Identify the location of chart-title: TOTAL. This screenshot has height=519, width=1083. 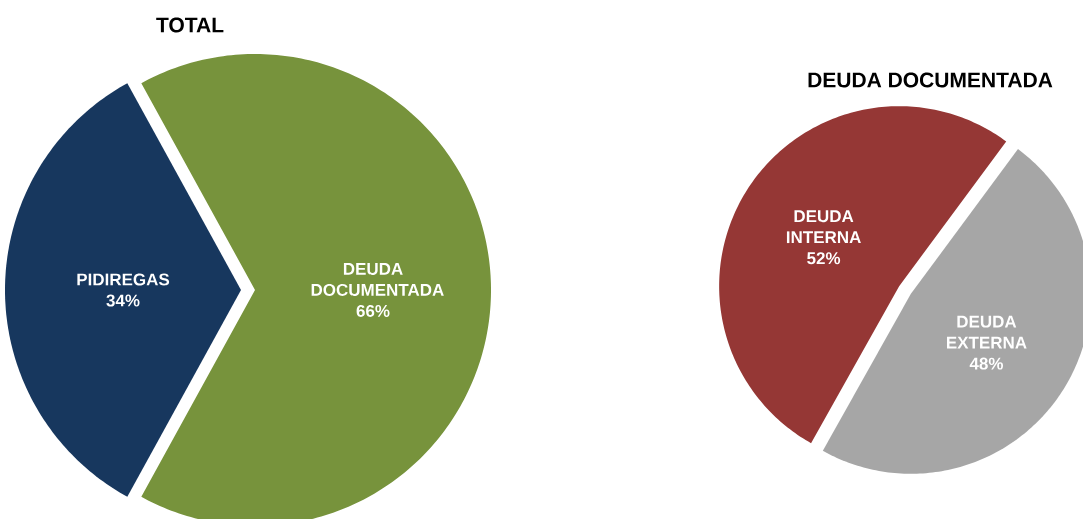
(190, 25).